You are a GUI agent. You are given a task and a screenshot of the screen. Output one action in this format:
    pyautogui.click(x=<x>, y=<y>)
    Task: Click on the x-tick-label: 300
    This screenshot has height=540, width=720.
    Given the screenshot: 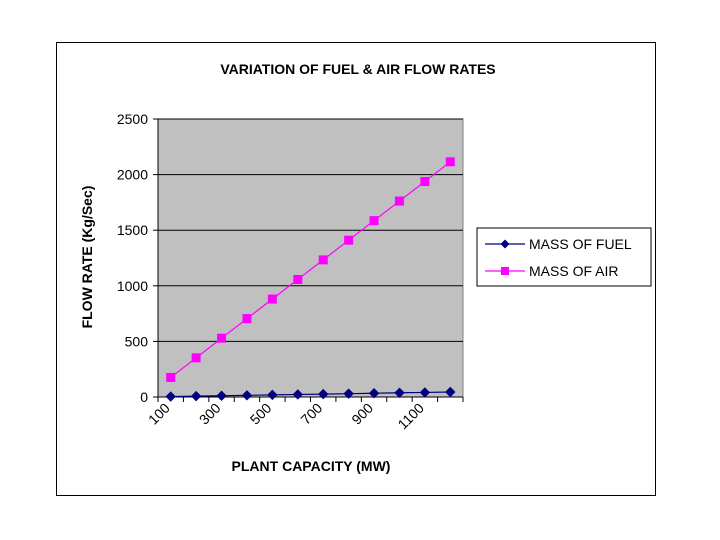 What is the action you would take?
    pyautogui.click(x=210, y=414)
    